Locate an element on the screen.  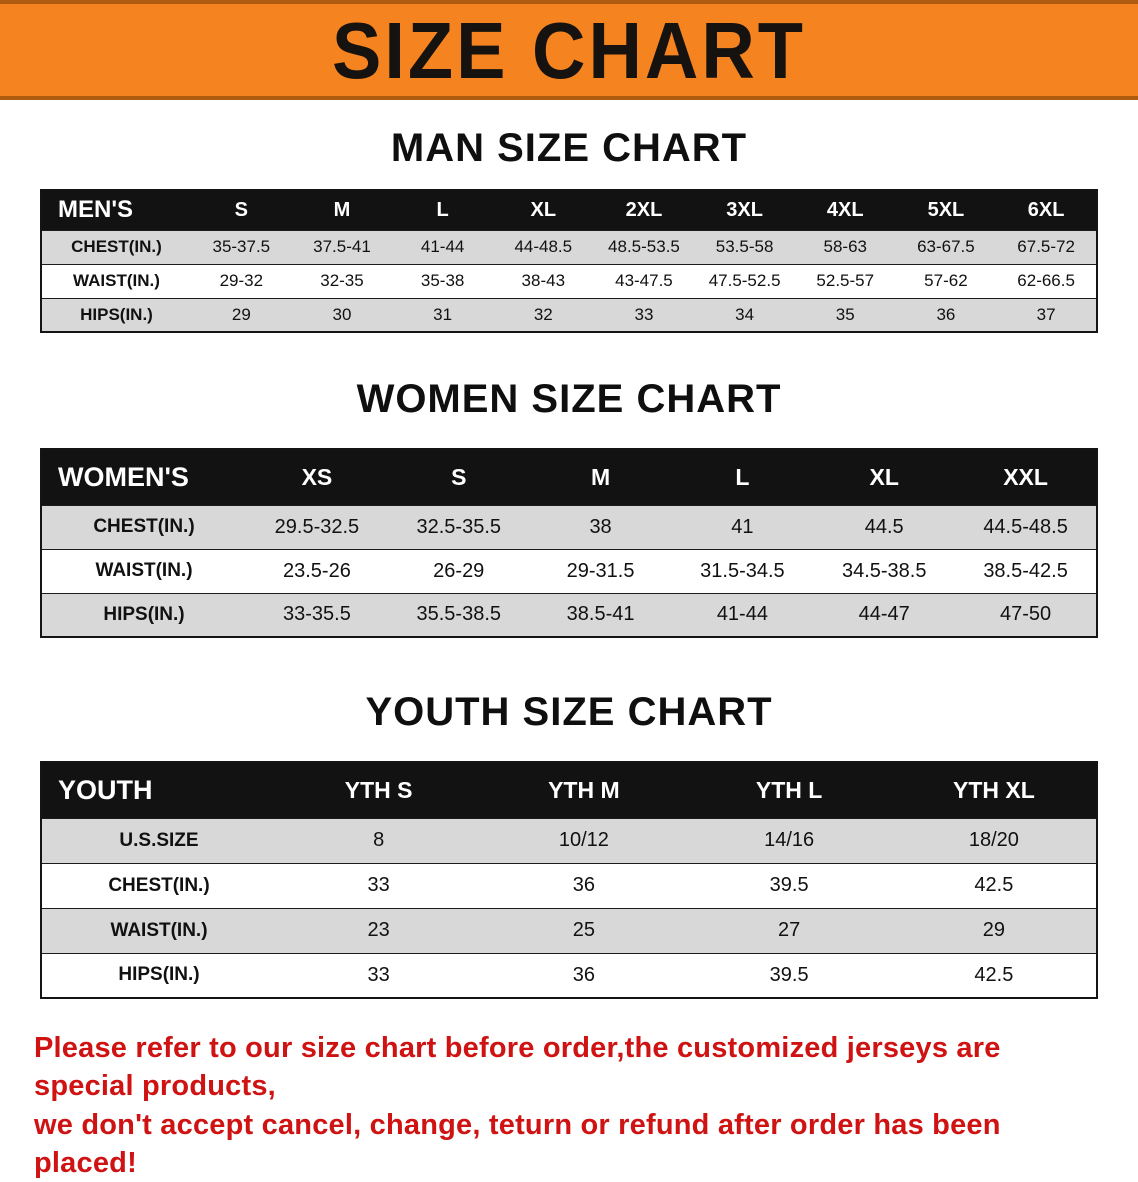
youth-table-header-row: YOUTH YTH S YTH M YTH L YTH XL is located at coordinates (569, 790).